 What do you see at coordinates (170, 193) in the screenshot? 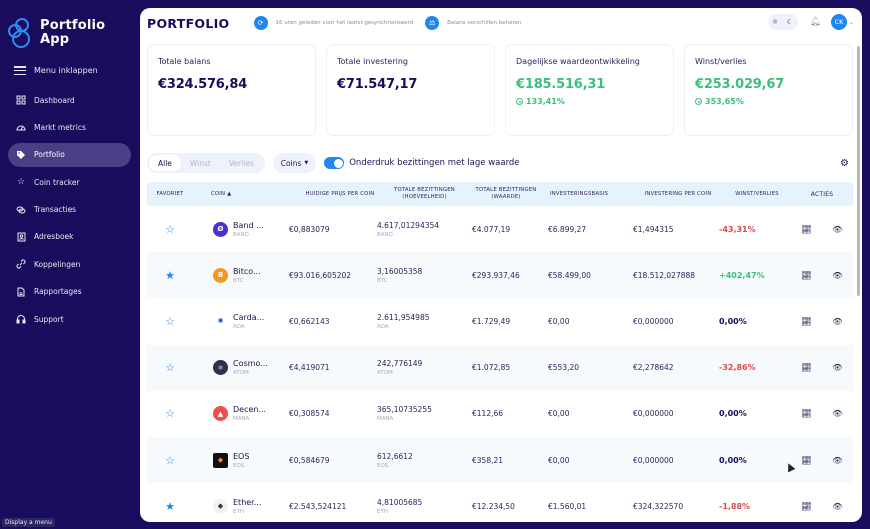
I see `header-favoriet: FAVORIET` at bounding box center [170, 193].